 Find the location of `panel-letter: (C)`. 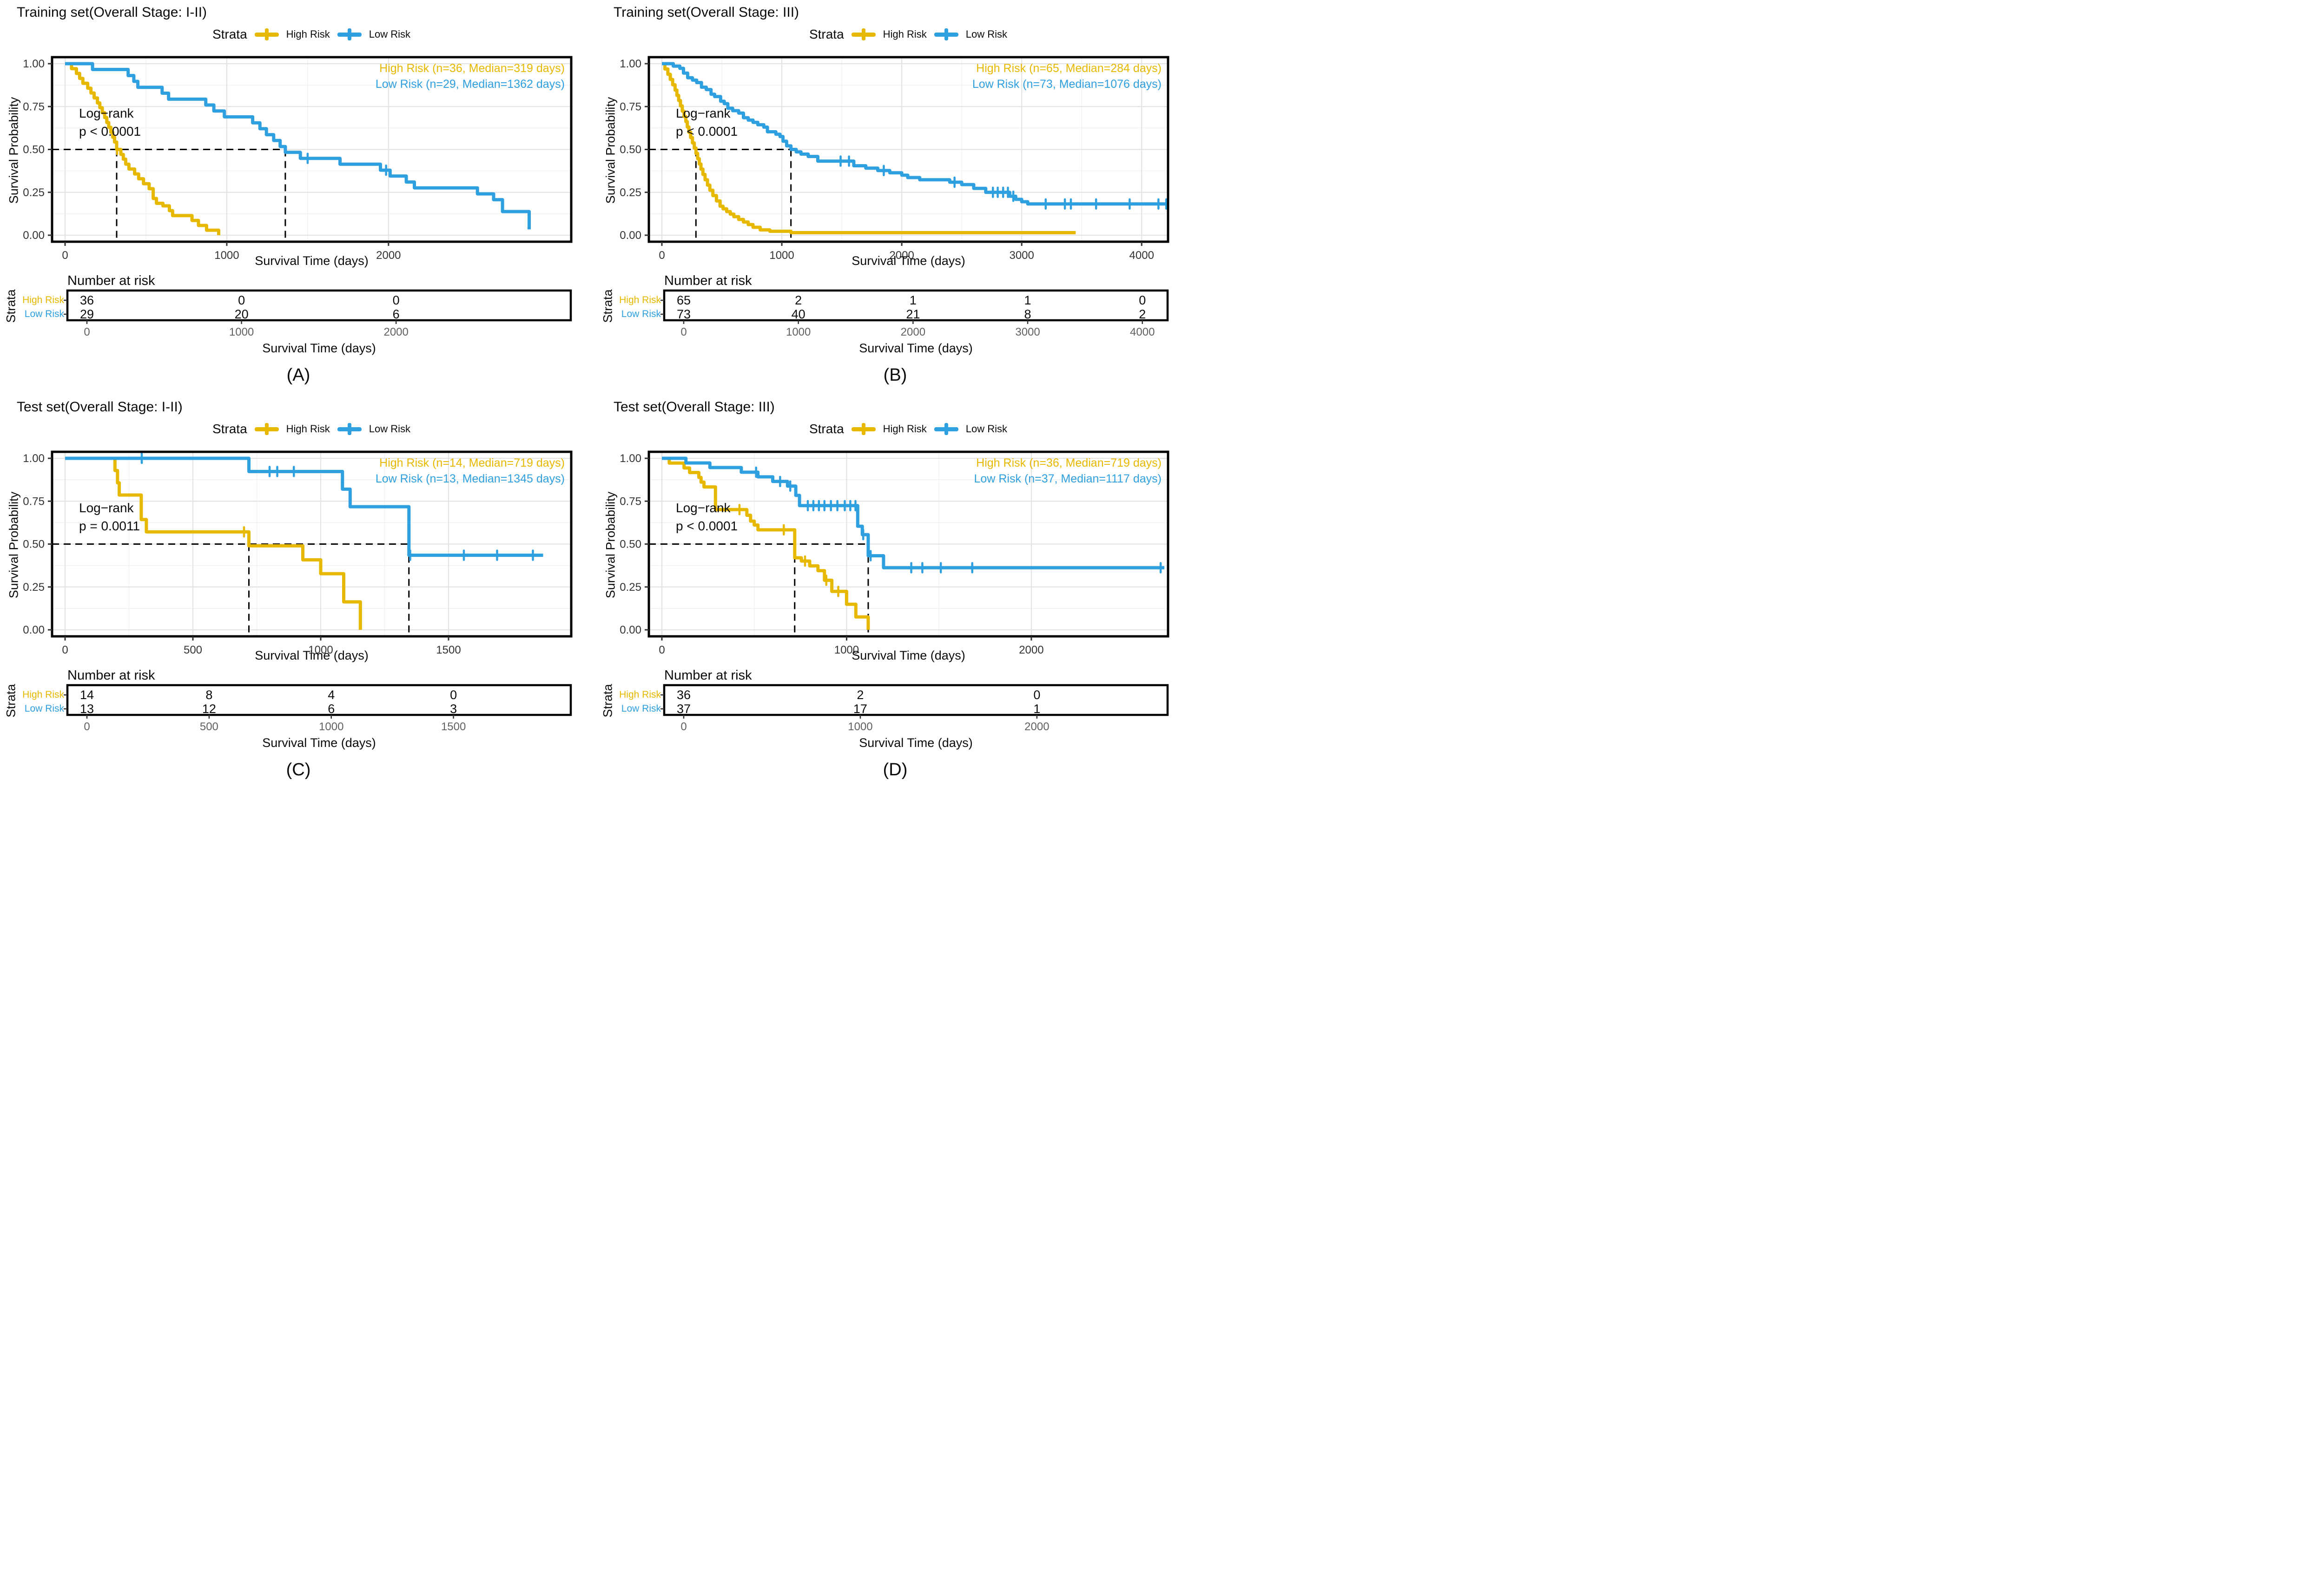

panel-letter: (C) is located at coordinates (298, 770).